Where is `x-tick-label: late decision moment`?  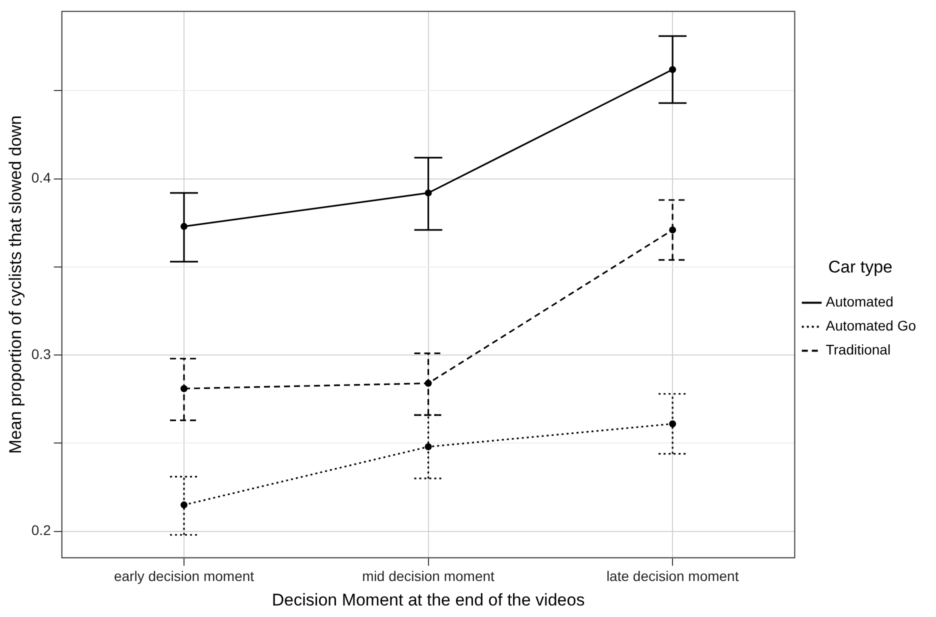
x-tick-label: late decision moment is located at coordinates (672, 576).